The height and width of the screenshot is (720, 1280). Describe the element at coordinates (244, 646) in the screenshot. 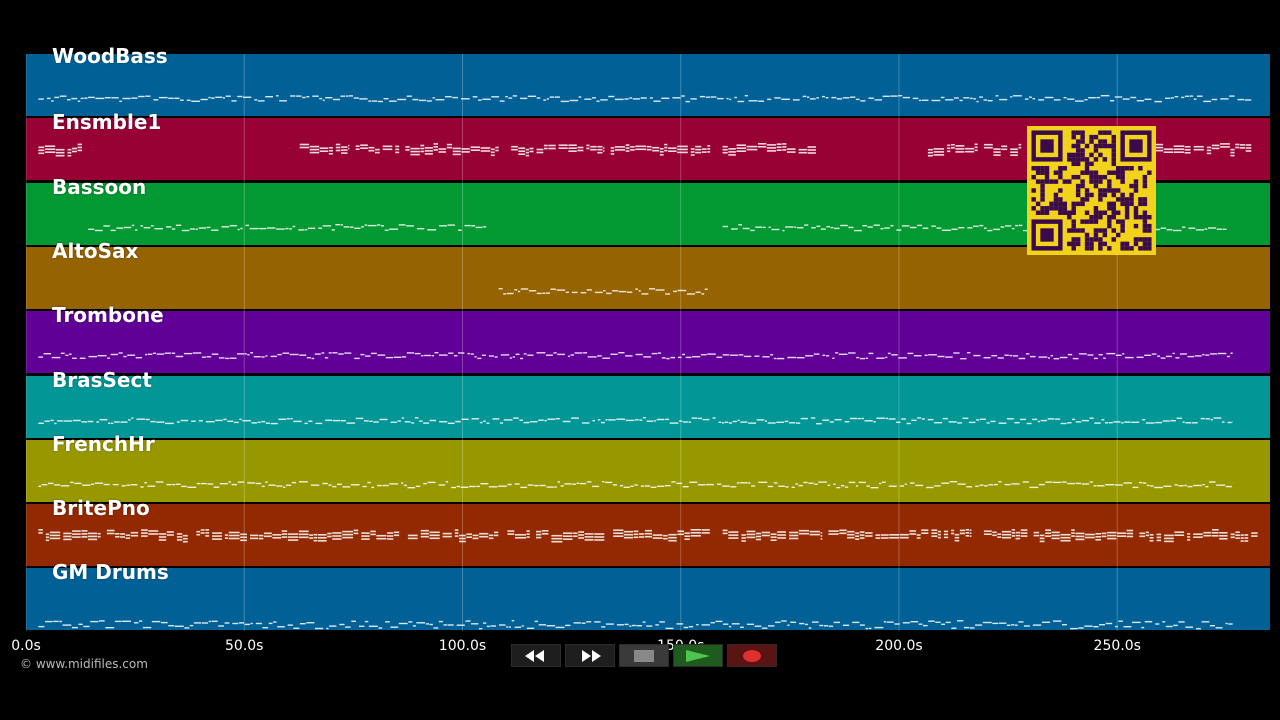

I see `tick-label: 50.0s` at that location.